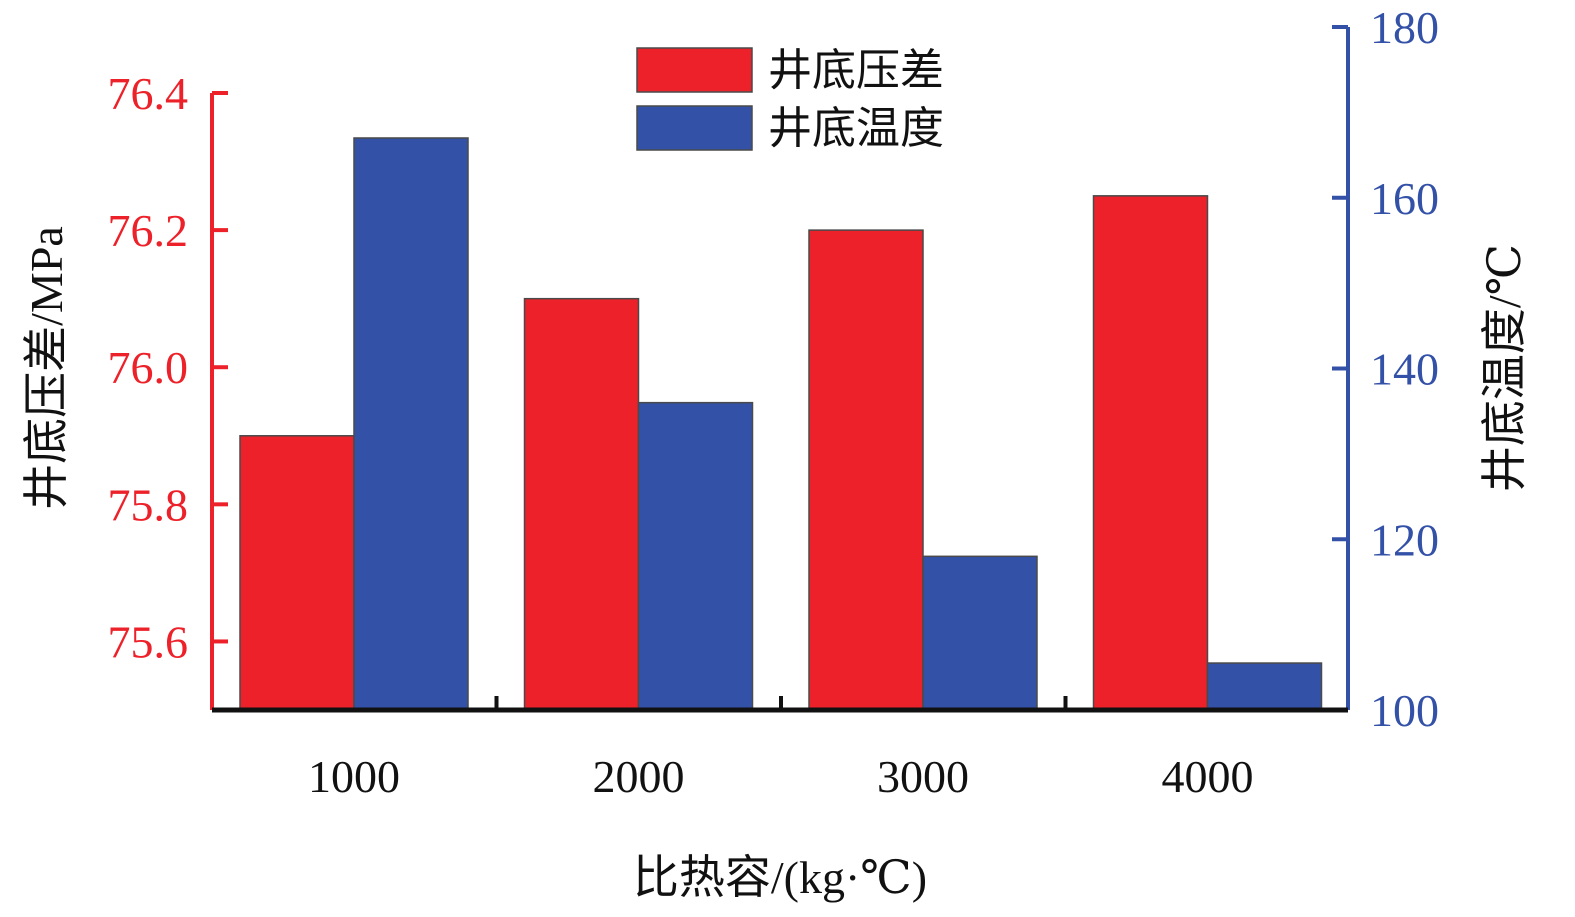 The width and height of the screenshot is (1575, 917). What do you see at coordinates (1404, 369) in the screenshot?
I see `y-right-tick-label: 140` at bounding box center [1404, 369].